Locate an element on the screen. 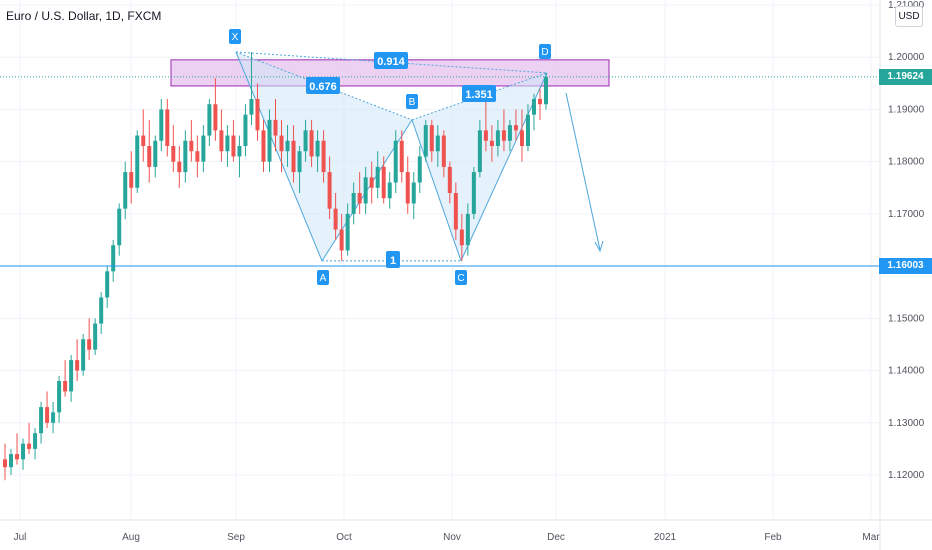 The width and height of the screenshot is (932, 550). x-tick-label: Mar is located at coordinates (871, 537).